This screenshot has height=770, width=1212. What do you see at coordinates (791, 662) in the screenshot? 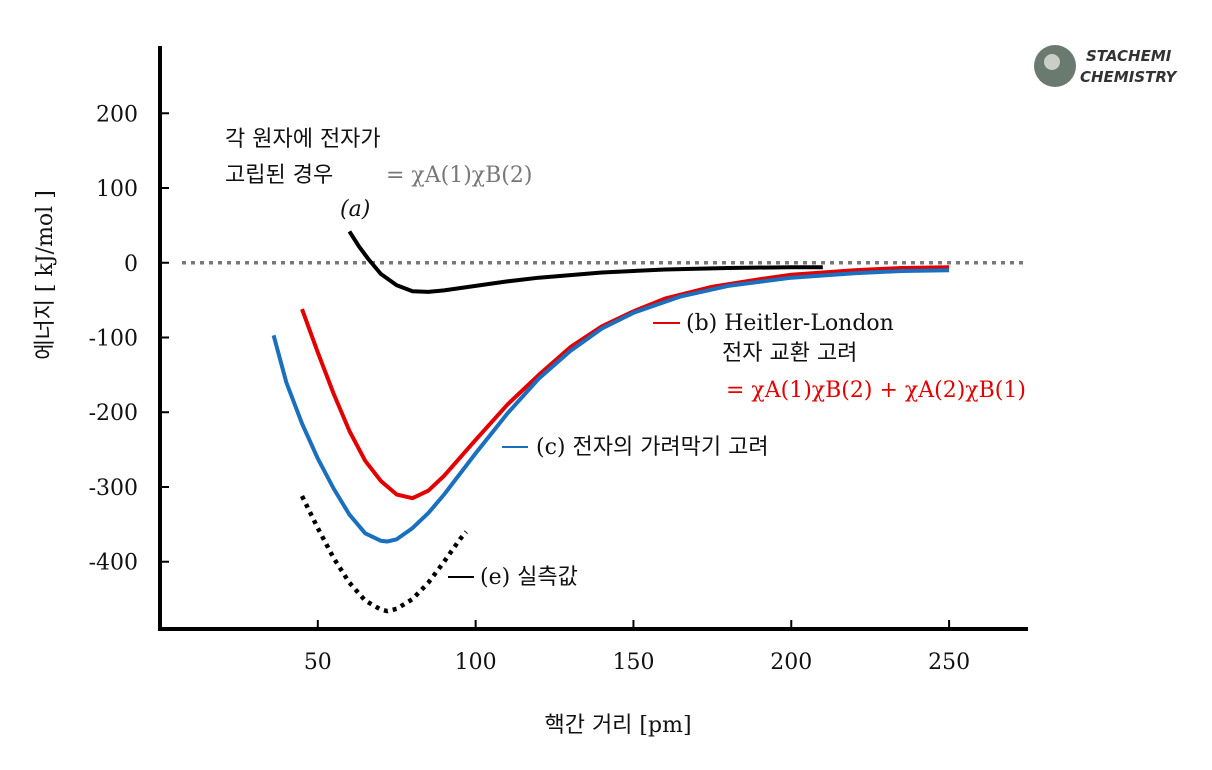
I see `x-tick-label: 200` at bounding box center [791, 662].